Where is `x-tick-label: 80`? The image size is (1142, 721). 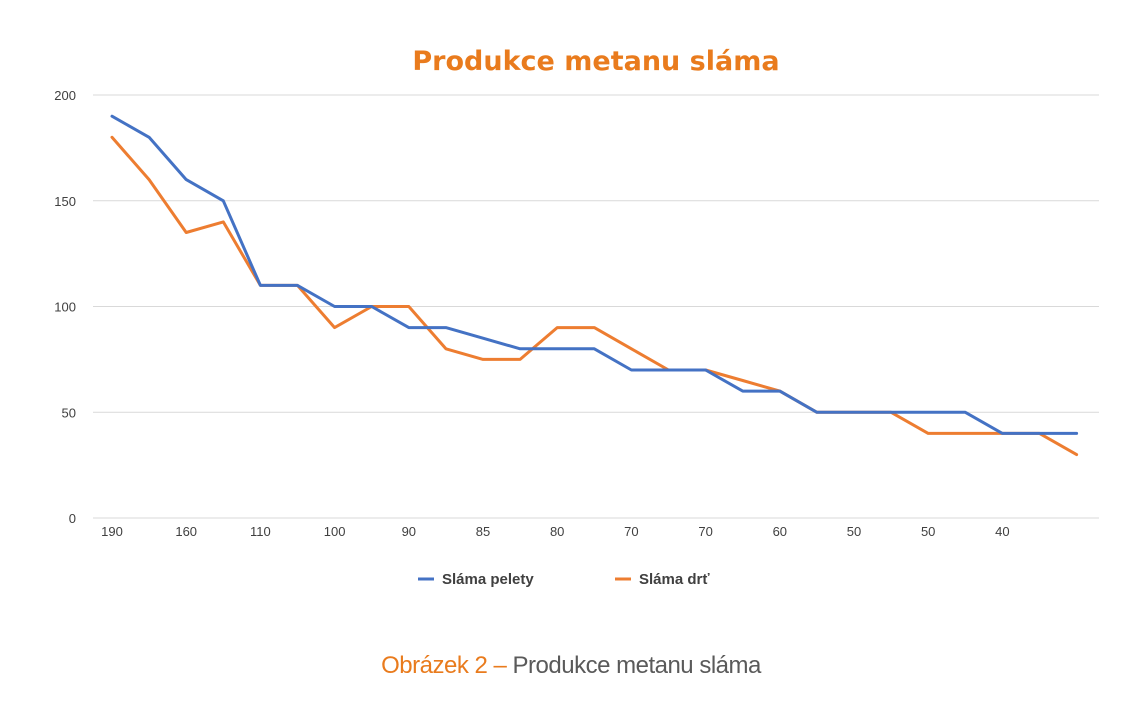
x-tick-label: 80 is located at coordinates (557, 531).